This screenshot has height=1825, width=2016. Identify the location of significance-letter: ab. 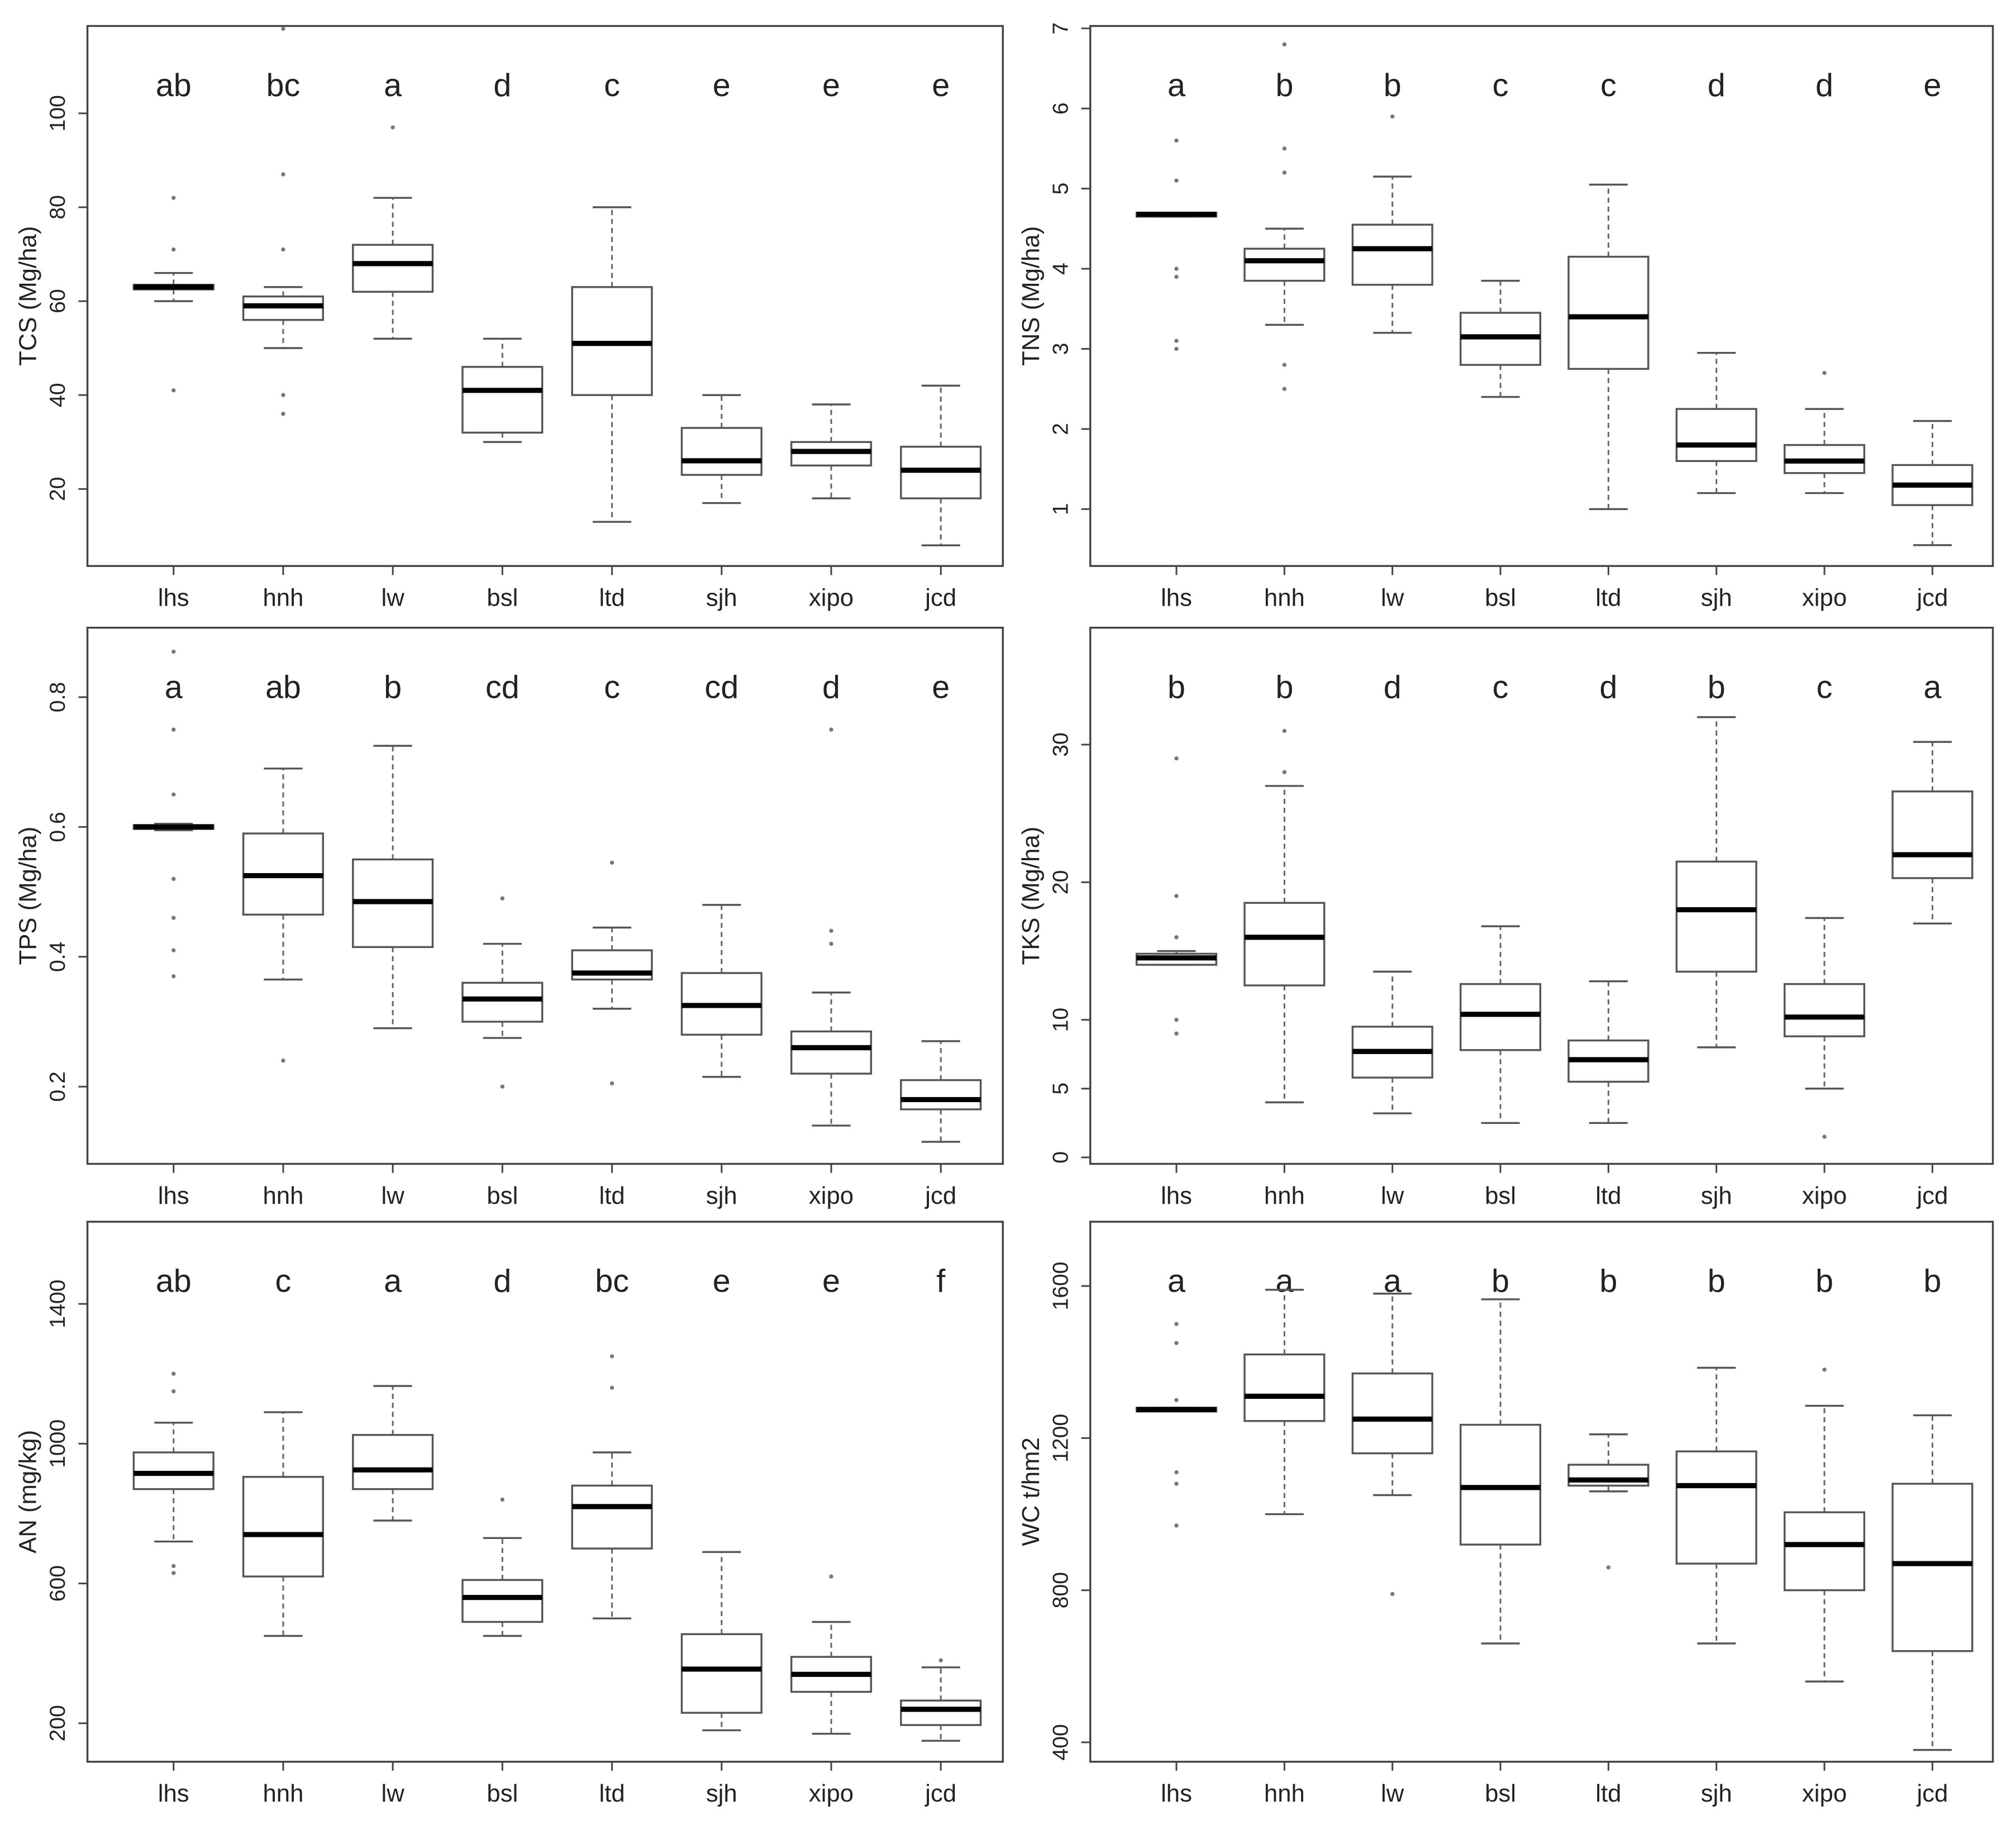
(283, 687).